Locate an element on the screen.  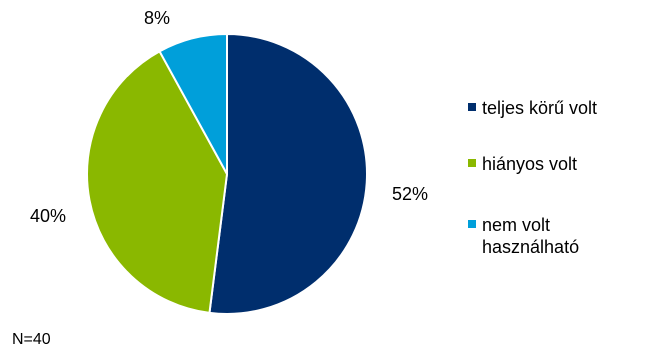
legend-swatch-teljes-koru is located at coordinates (472, 107).